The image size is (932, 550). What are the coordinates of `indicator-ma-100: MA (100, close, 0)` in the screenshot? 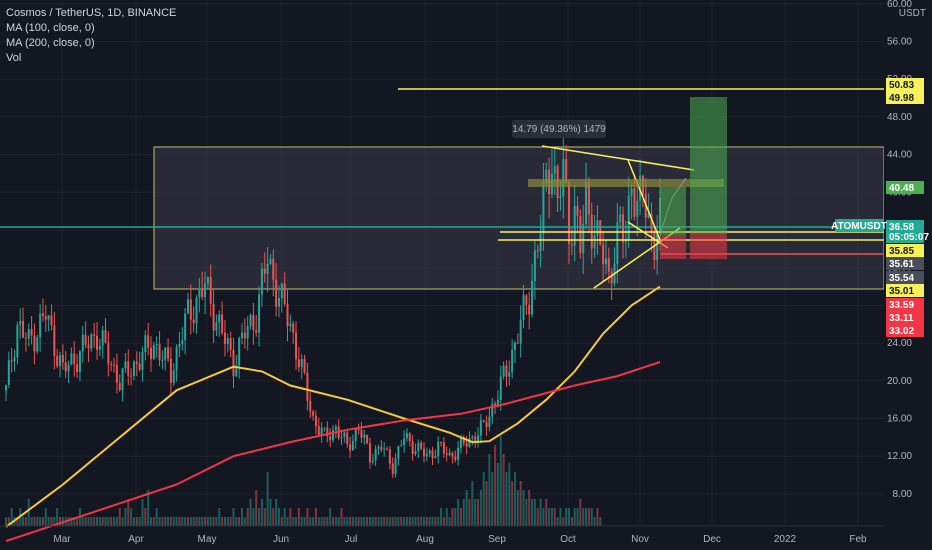 It's located at (50, 28).